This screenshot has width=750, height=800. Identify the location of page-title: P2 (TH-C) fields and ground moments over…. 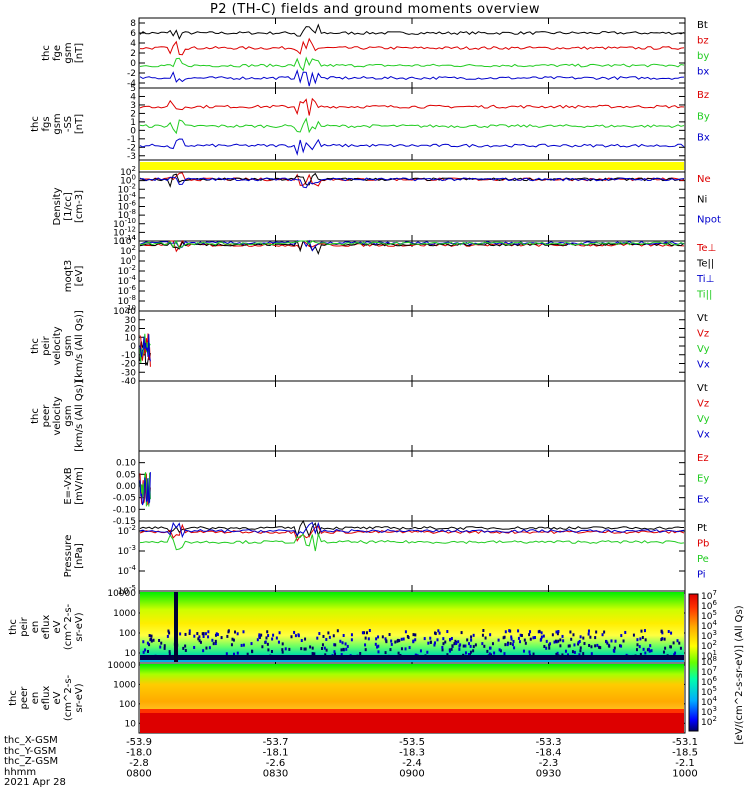
(375, 9).